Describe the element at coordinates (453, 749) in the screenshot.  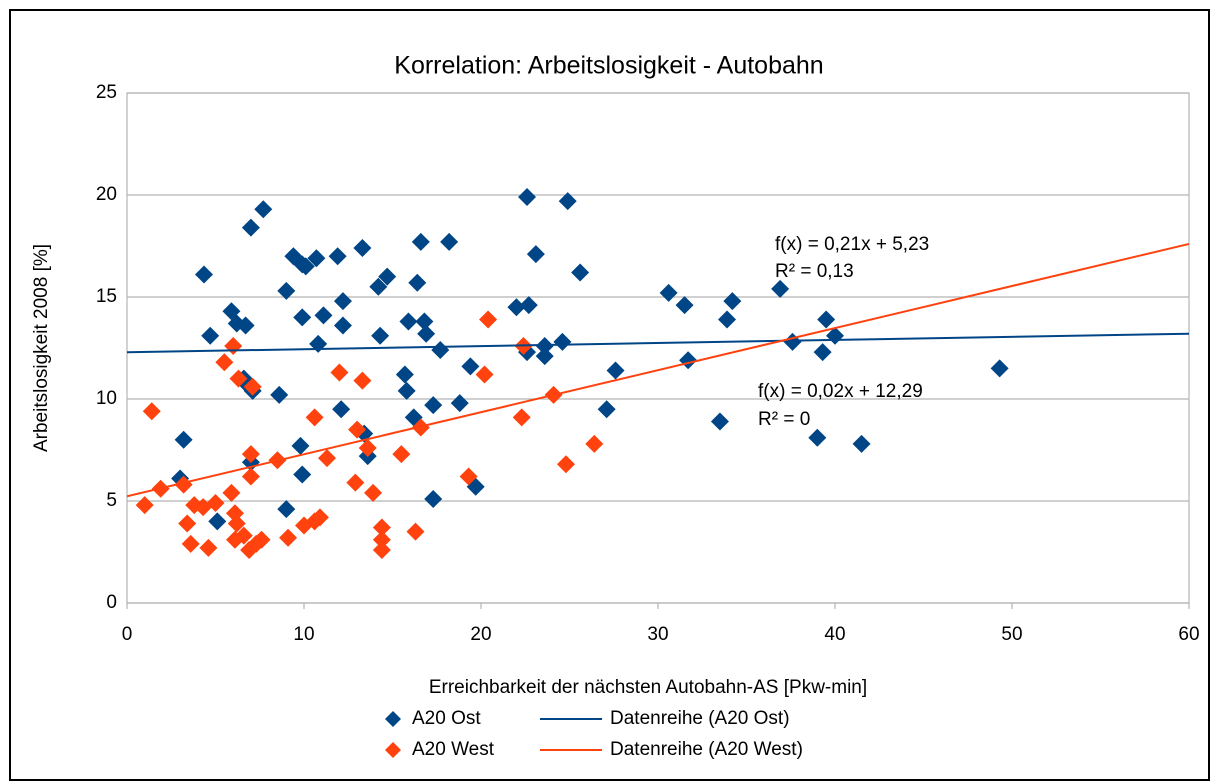
I see `legend-label: A20 West` at that location.